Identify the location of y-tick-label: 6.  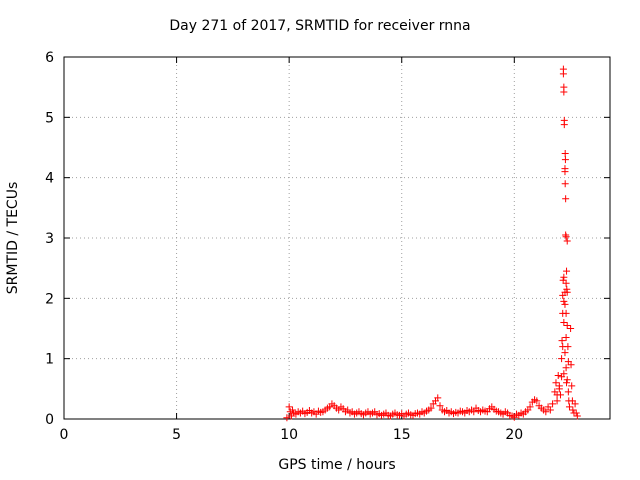
(49, 58).